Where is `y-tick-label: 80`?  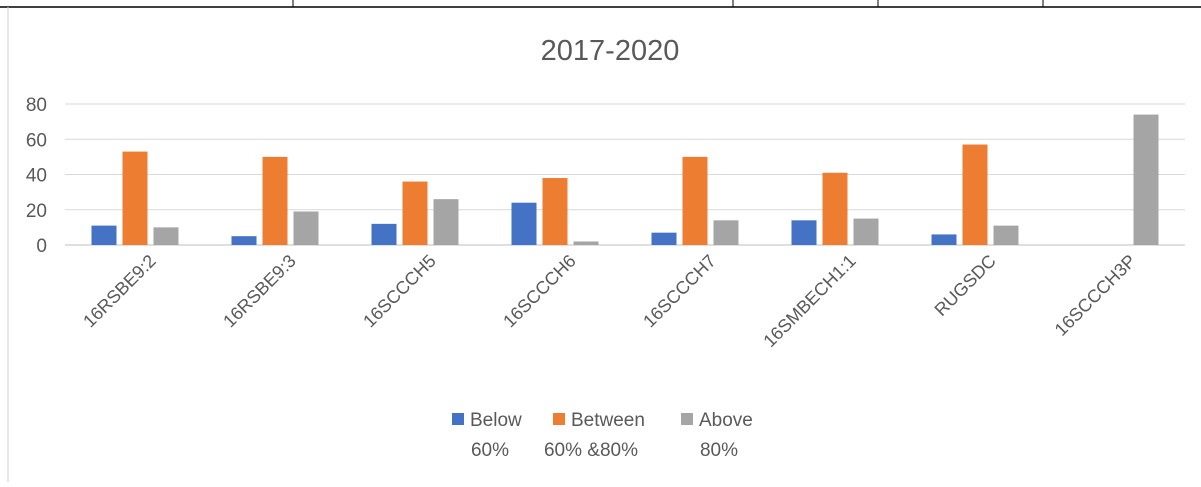 y-tick-label: 80 is located at coordinates (36, 105).